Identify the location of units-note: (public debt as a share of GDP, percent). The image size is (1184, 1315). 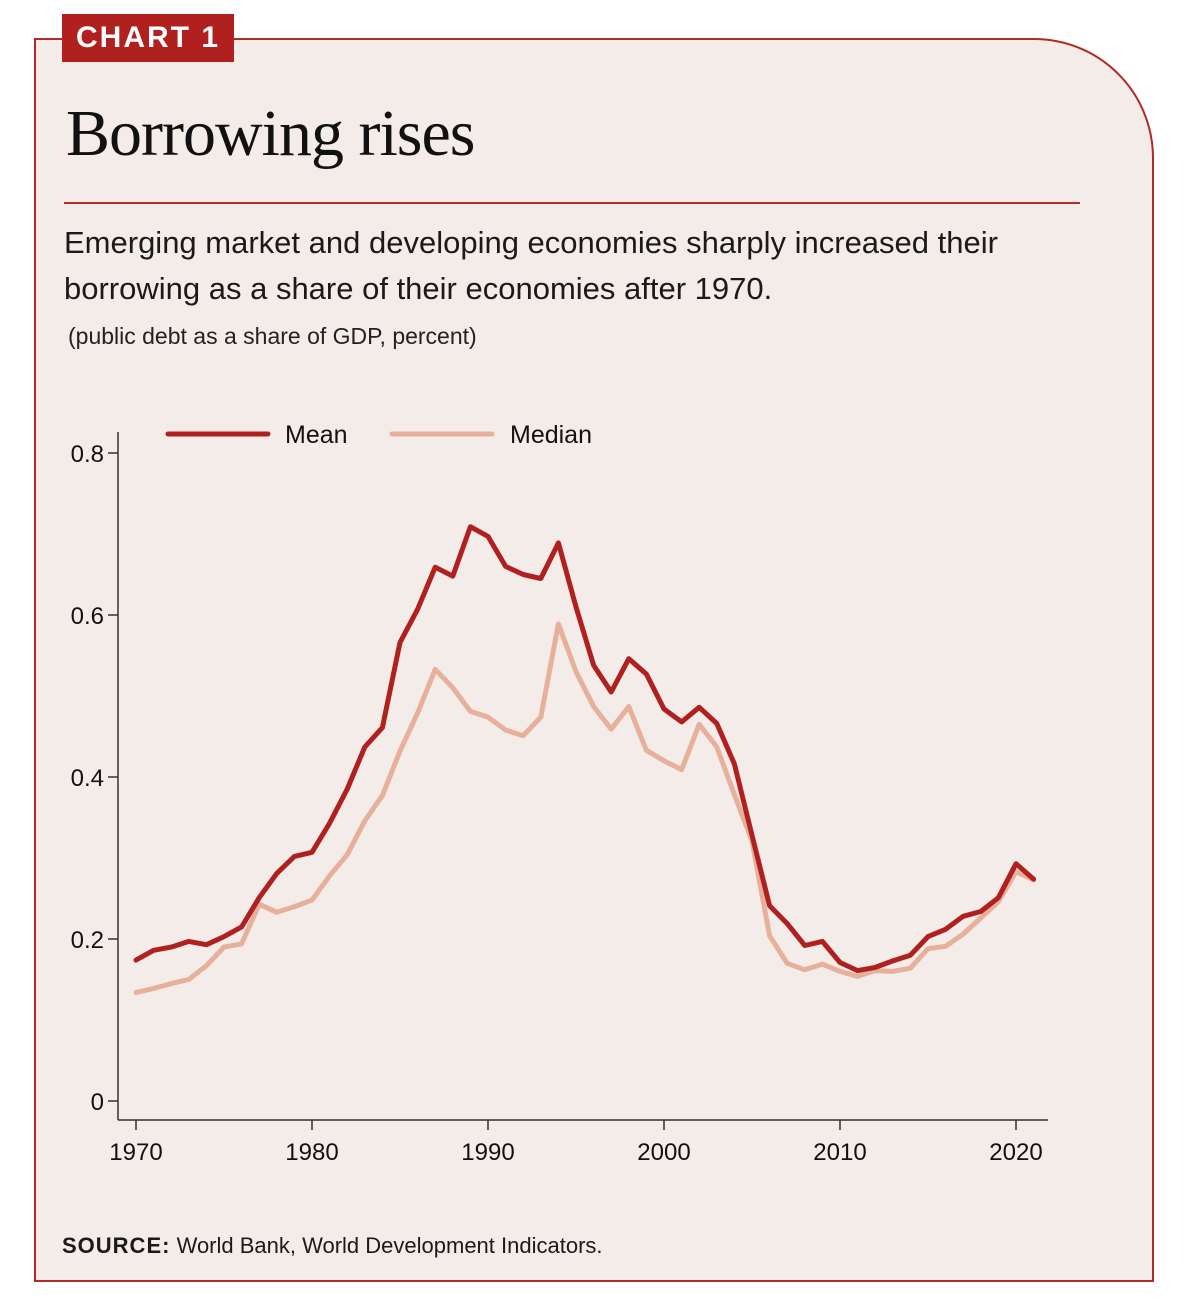
(272, 336).